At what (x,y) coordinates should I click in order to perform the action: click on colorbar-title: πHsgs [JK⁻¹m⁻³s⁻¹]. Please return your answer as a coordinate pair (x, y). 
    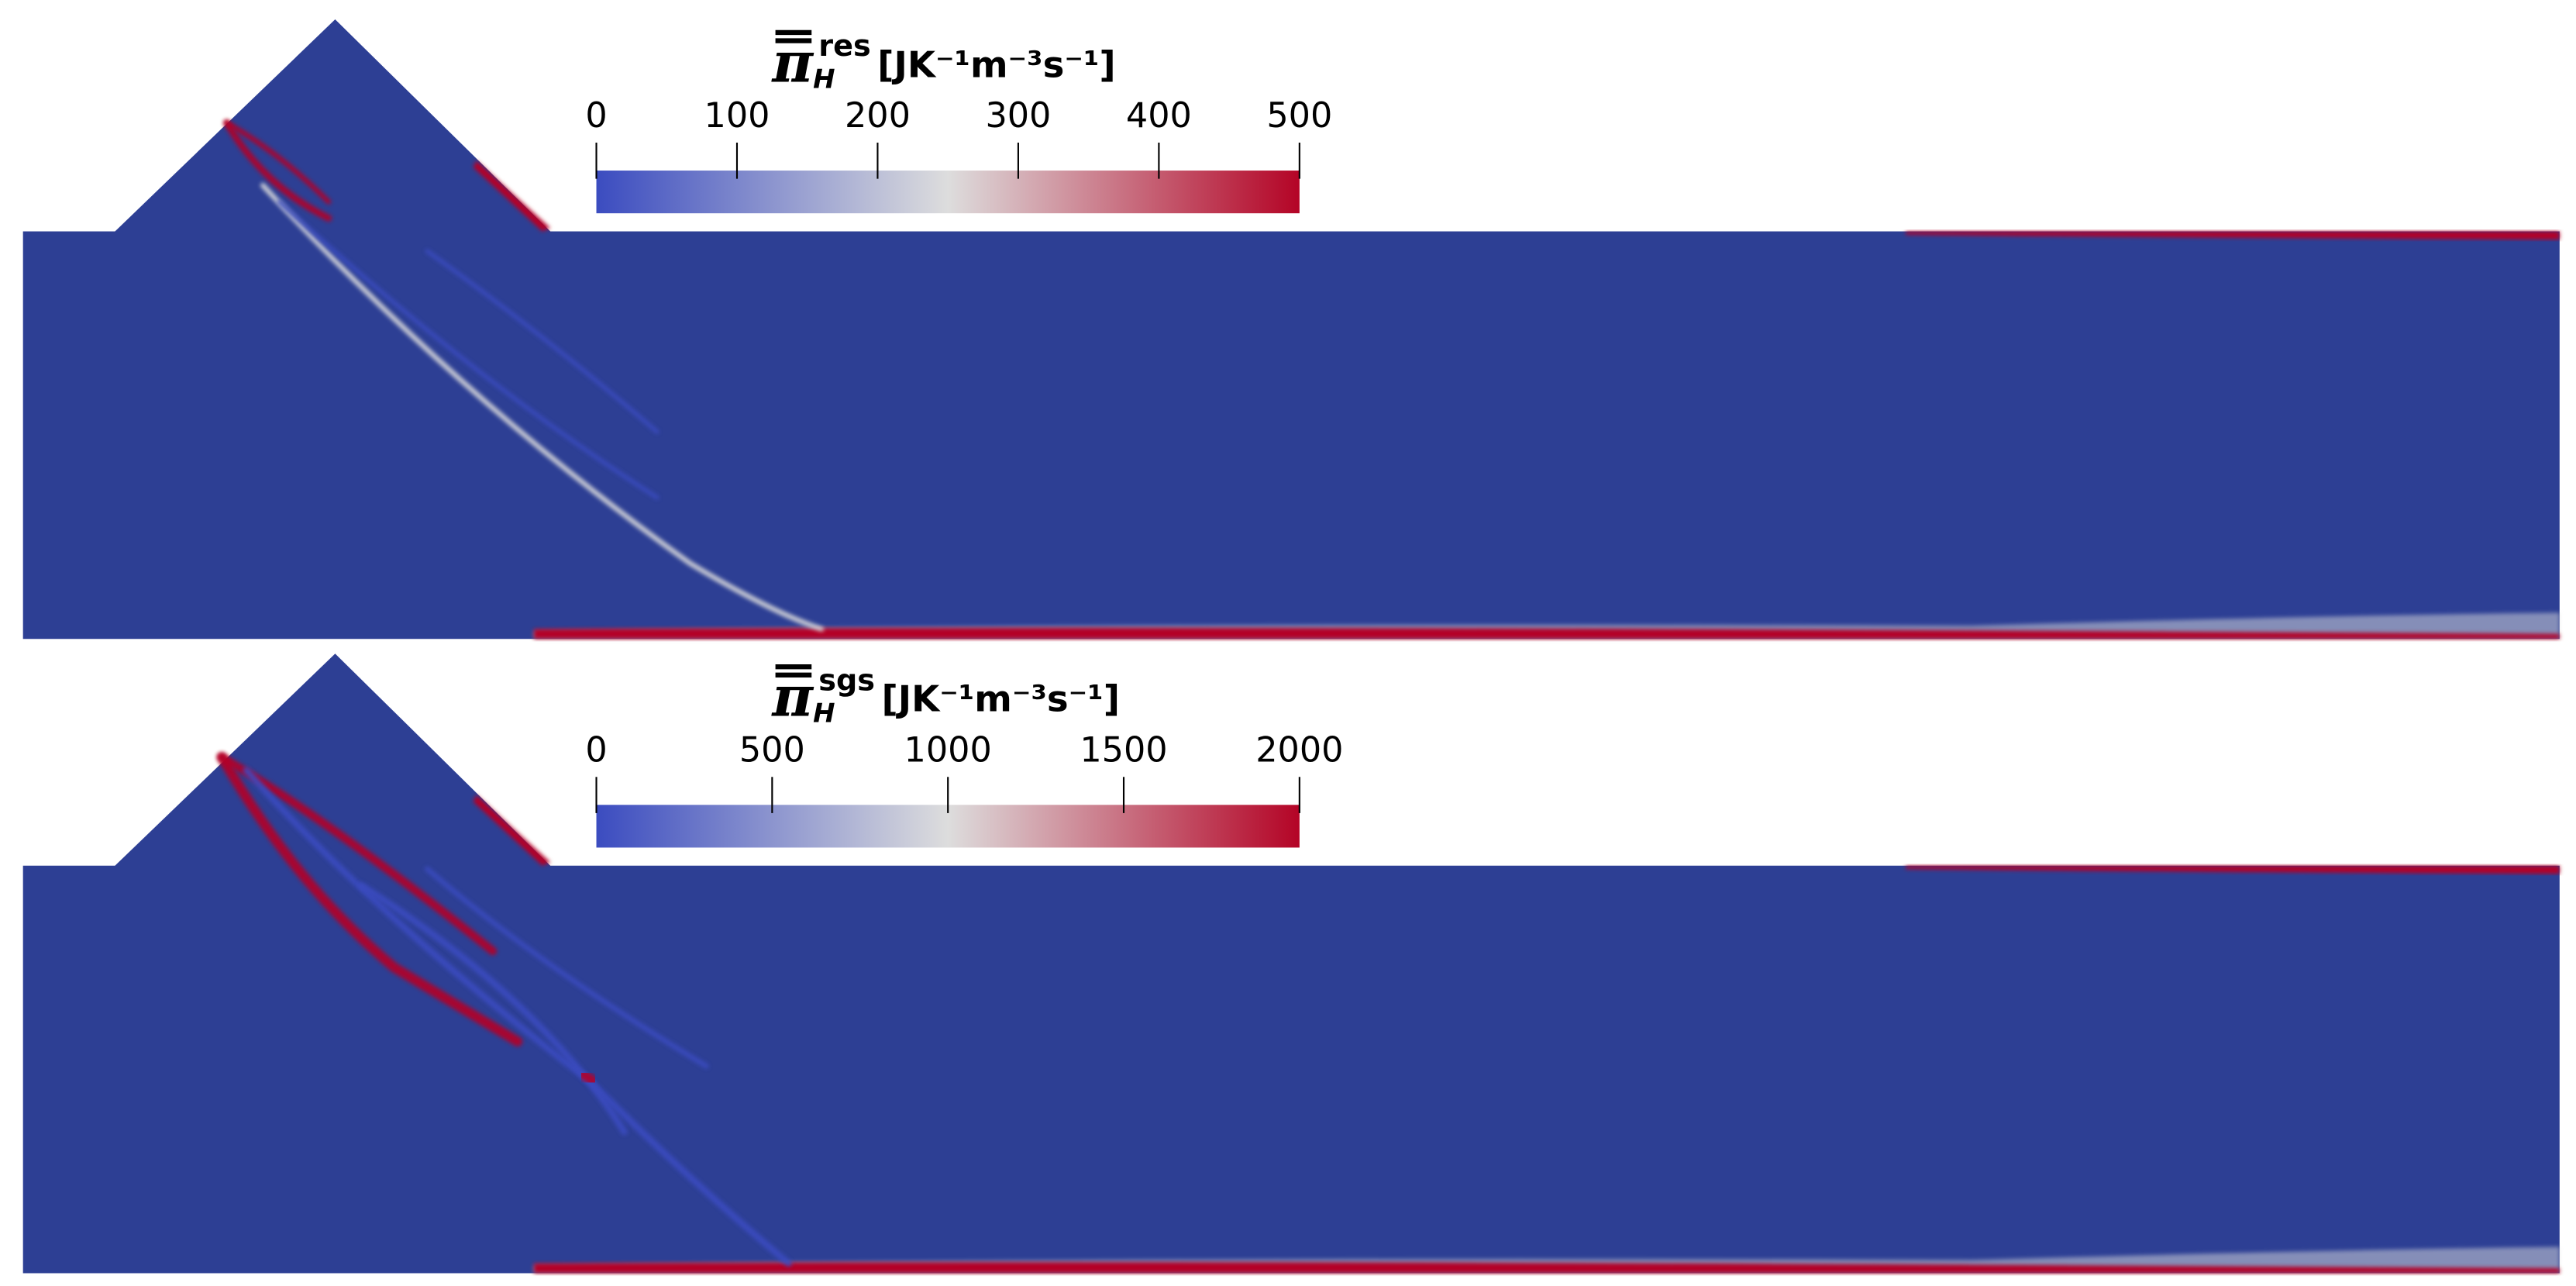
    Looking at the image, I should click on (945, 696).